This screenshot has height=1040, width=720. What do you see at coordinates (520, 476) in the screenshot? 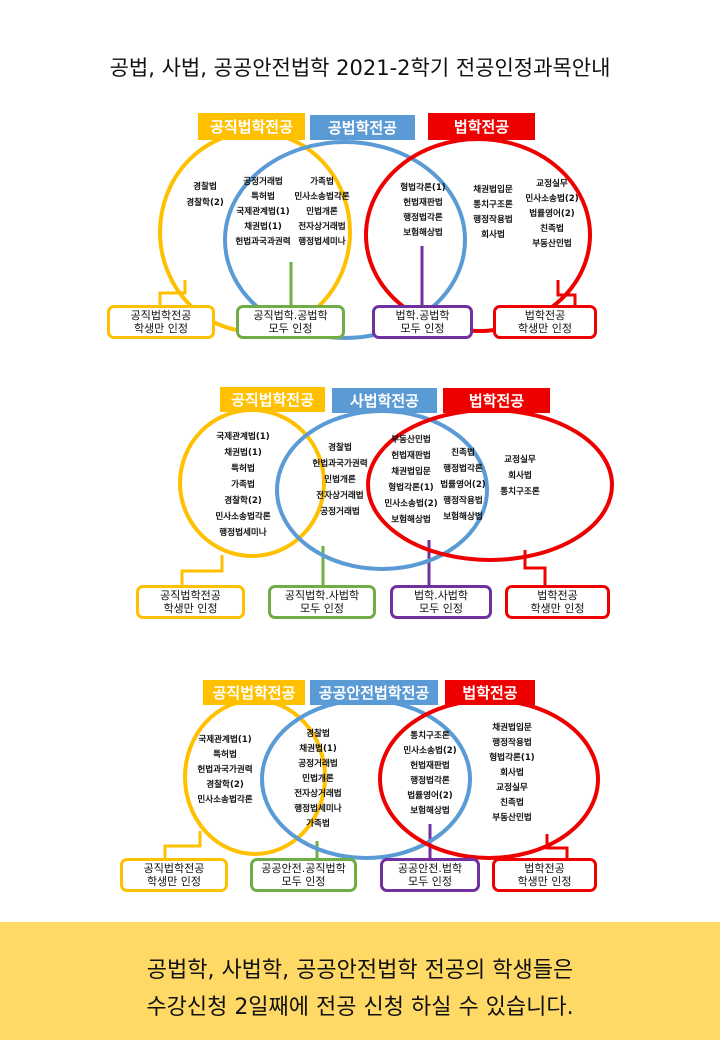
I see `course-item: 회사법` at bounding box center [520, 476].